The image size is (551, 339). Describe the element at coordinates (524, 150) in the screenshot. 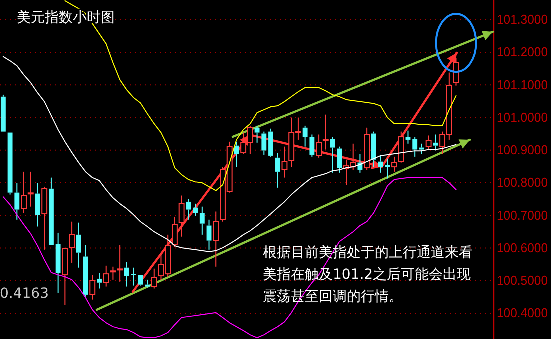

I see `y-tick-label: 100.9000` at that location.